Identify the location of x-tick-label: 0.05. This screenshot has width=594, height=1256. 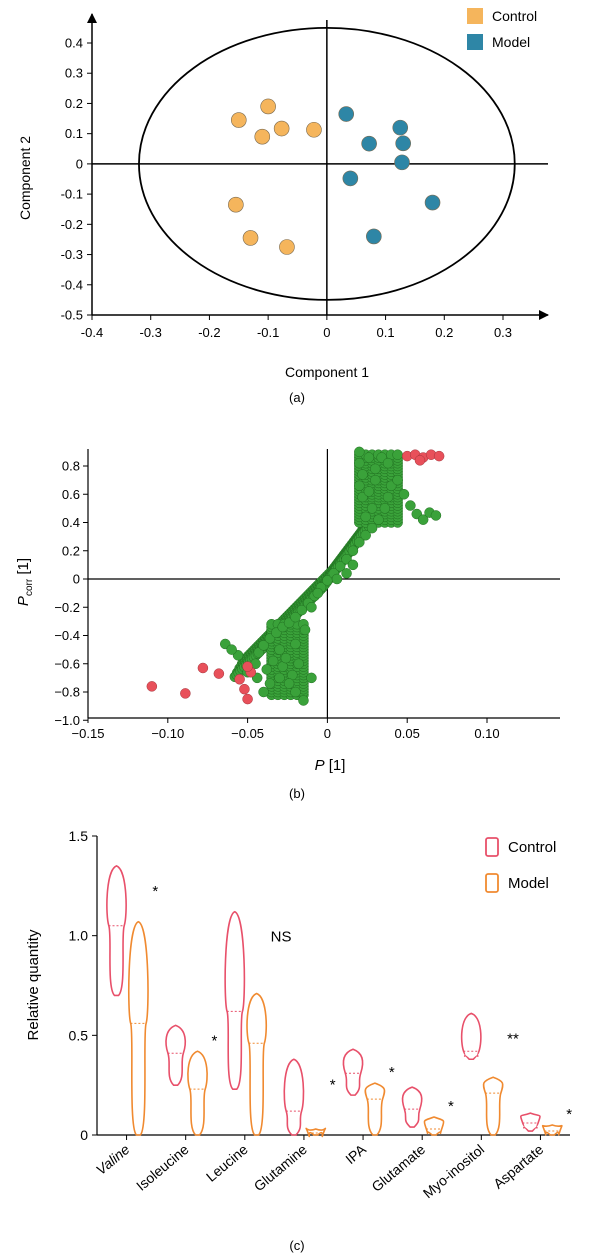
(407, 733).